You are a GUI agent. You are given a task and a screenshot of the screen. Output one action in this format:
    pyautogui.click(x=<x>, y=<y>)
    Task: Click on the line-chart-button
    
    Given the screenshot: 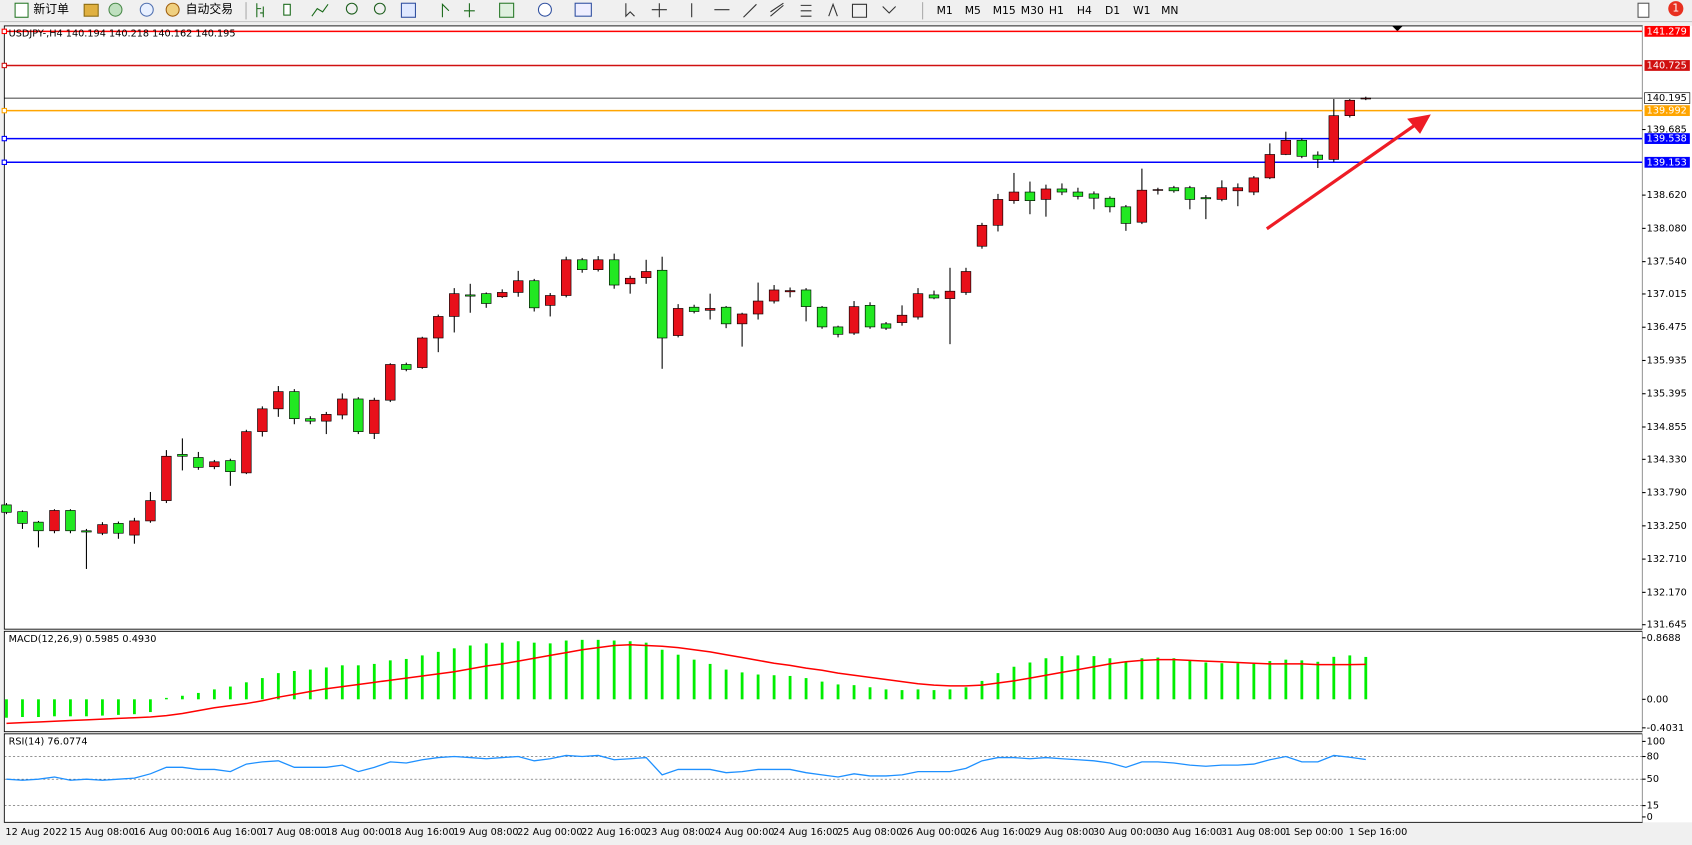 What is the action you would take?
    pyautogui.click(x=320, y=10)
    